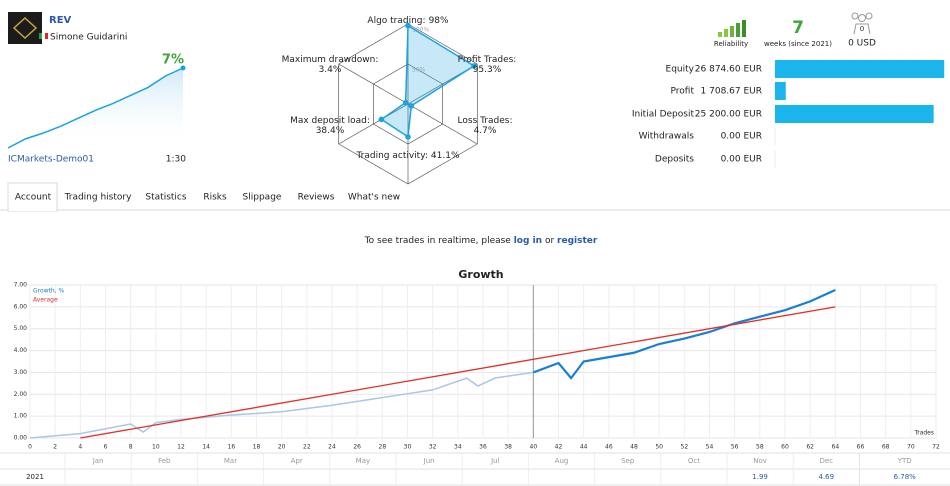 The image size is (950, 486). Describe the element at coordinates (862, 44) in the screenshot. I see `subscribers-value: 0 USD` at that location.